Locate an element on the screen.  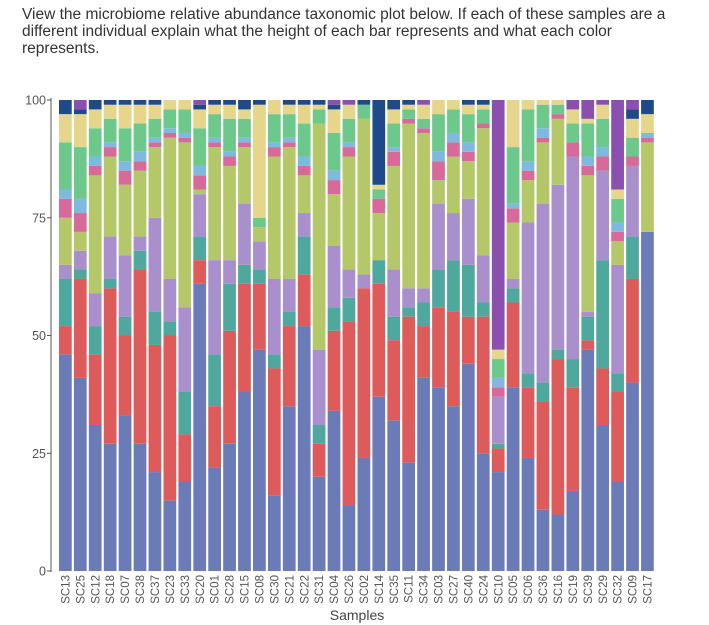
x-tick-label: SC14 is located at coordinates (380, 588).